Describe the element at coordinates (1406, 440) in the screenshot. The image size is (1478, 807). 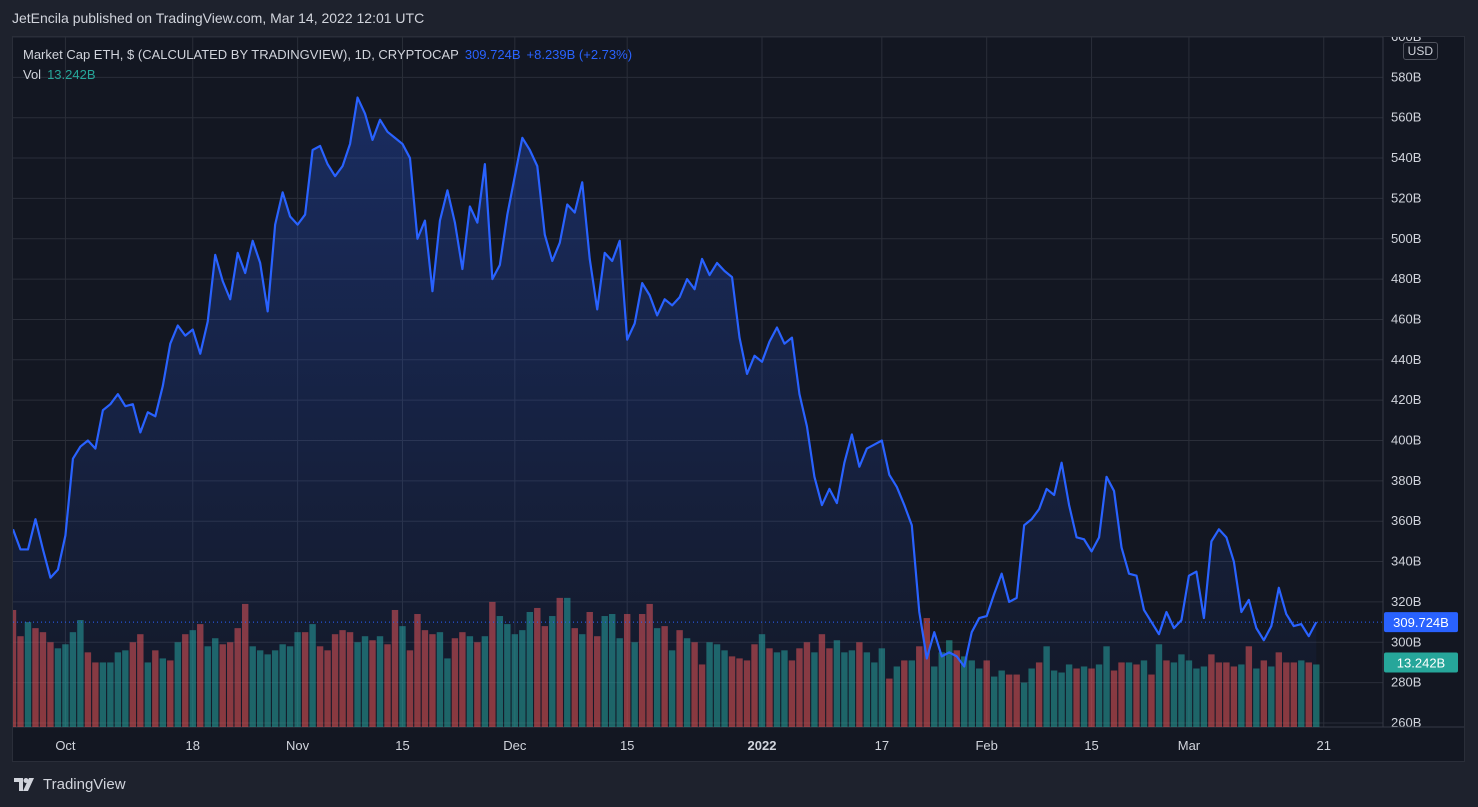
I see `y-axis-tick-label: 400B` at that location.